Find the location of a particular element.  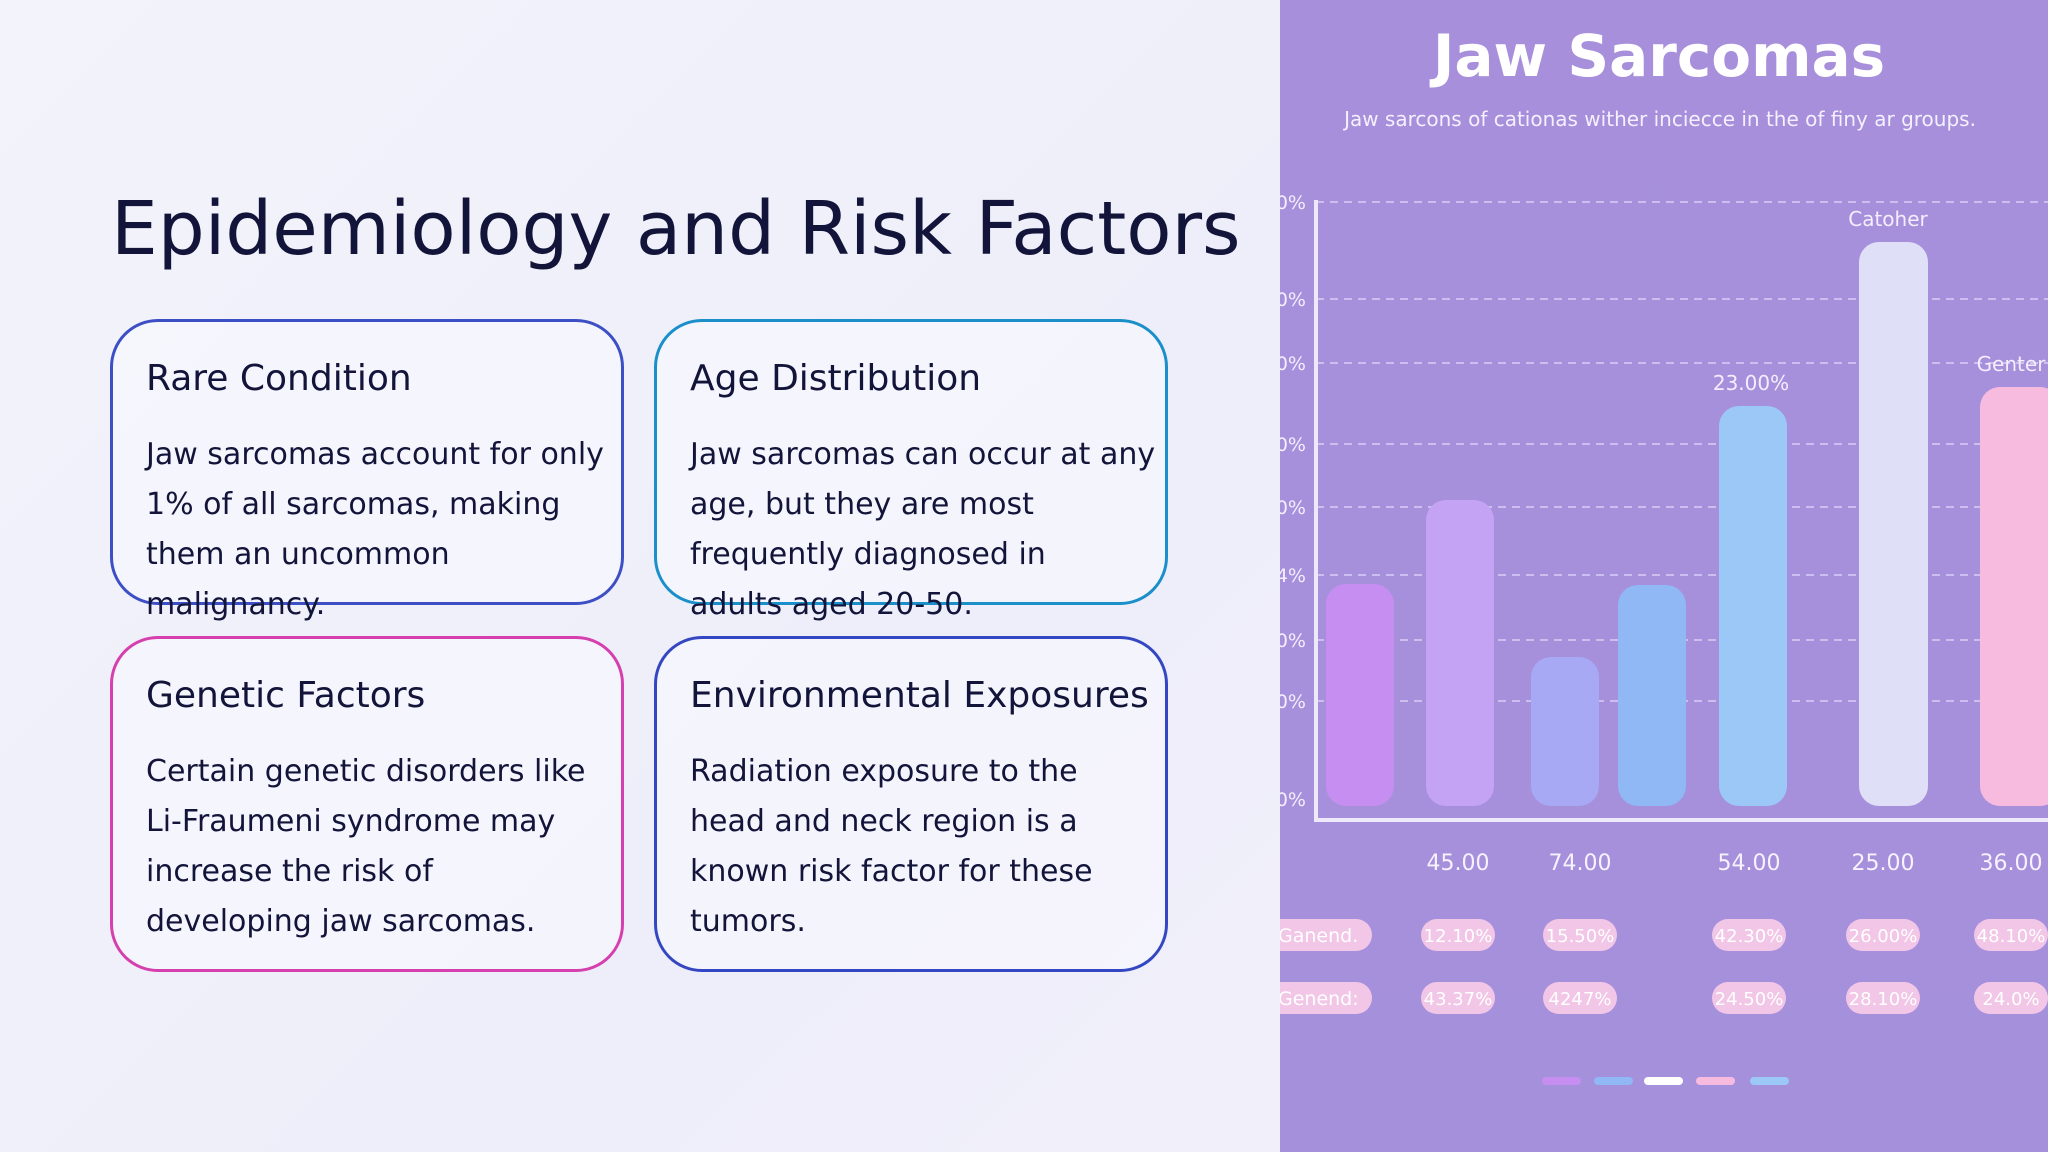

legend-dots is located at coordinates (1665, 1081).